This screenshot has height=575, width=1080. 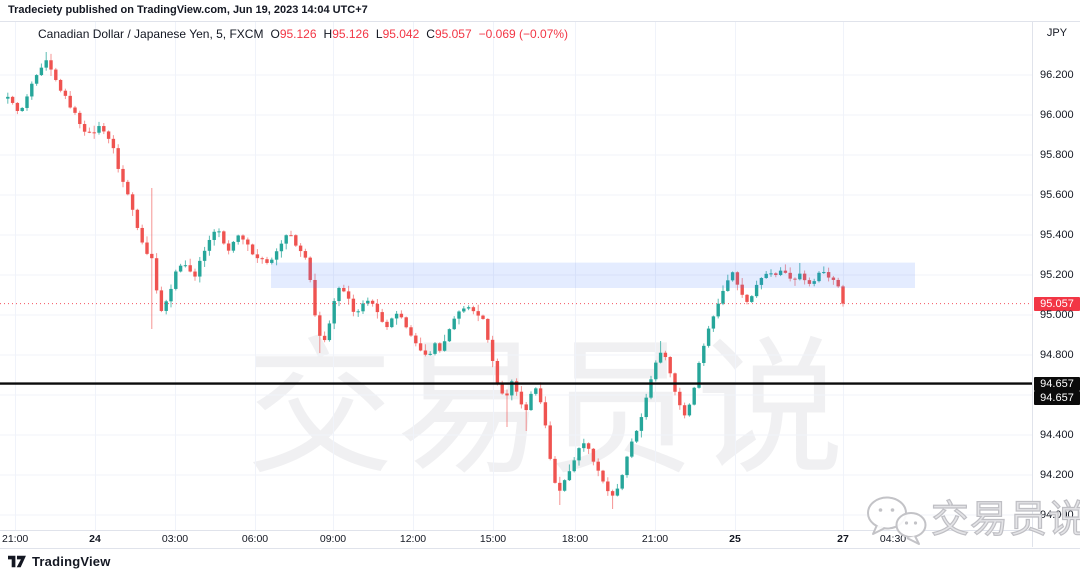 What do you see at coordinates (333, 539) in the screenshot?
I see `time-tick-label: 09:00` at bounding box center [333, 539].